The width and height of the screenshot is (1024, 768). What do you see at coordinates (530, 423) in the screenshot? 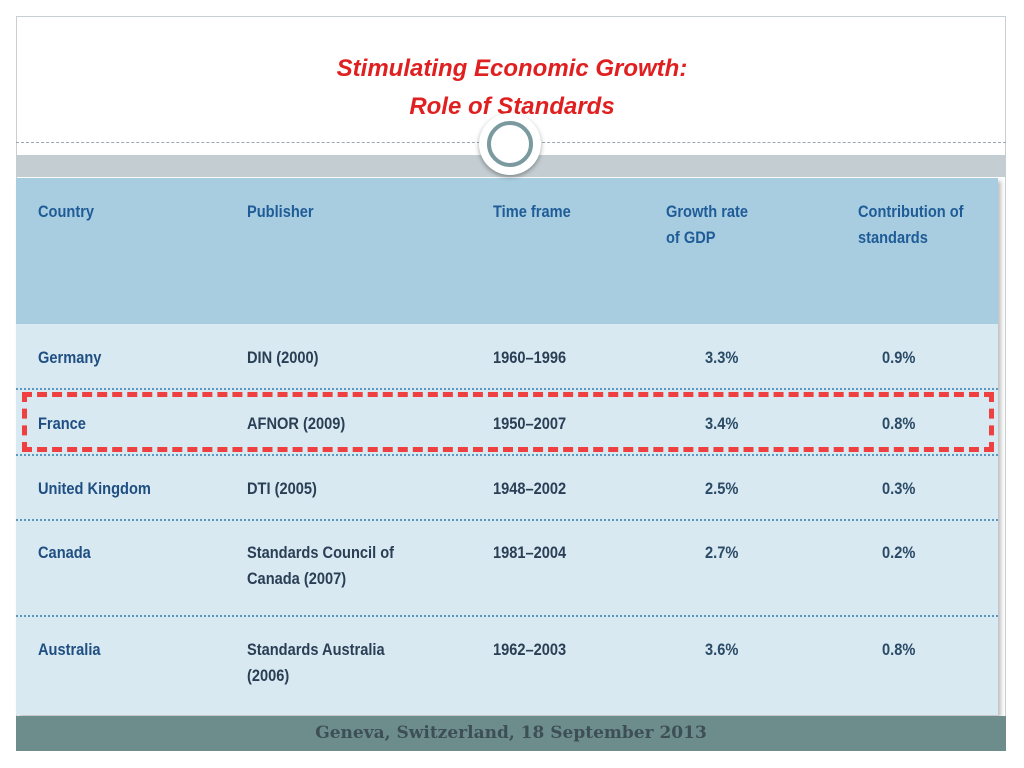
I see `row-time-frame: 1950–2007` at bounding box center [530, 423].